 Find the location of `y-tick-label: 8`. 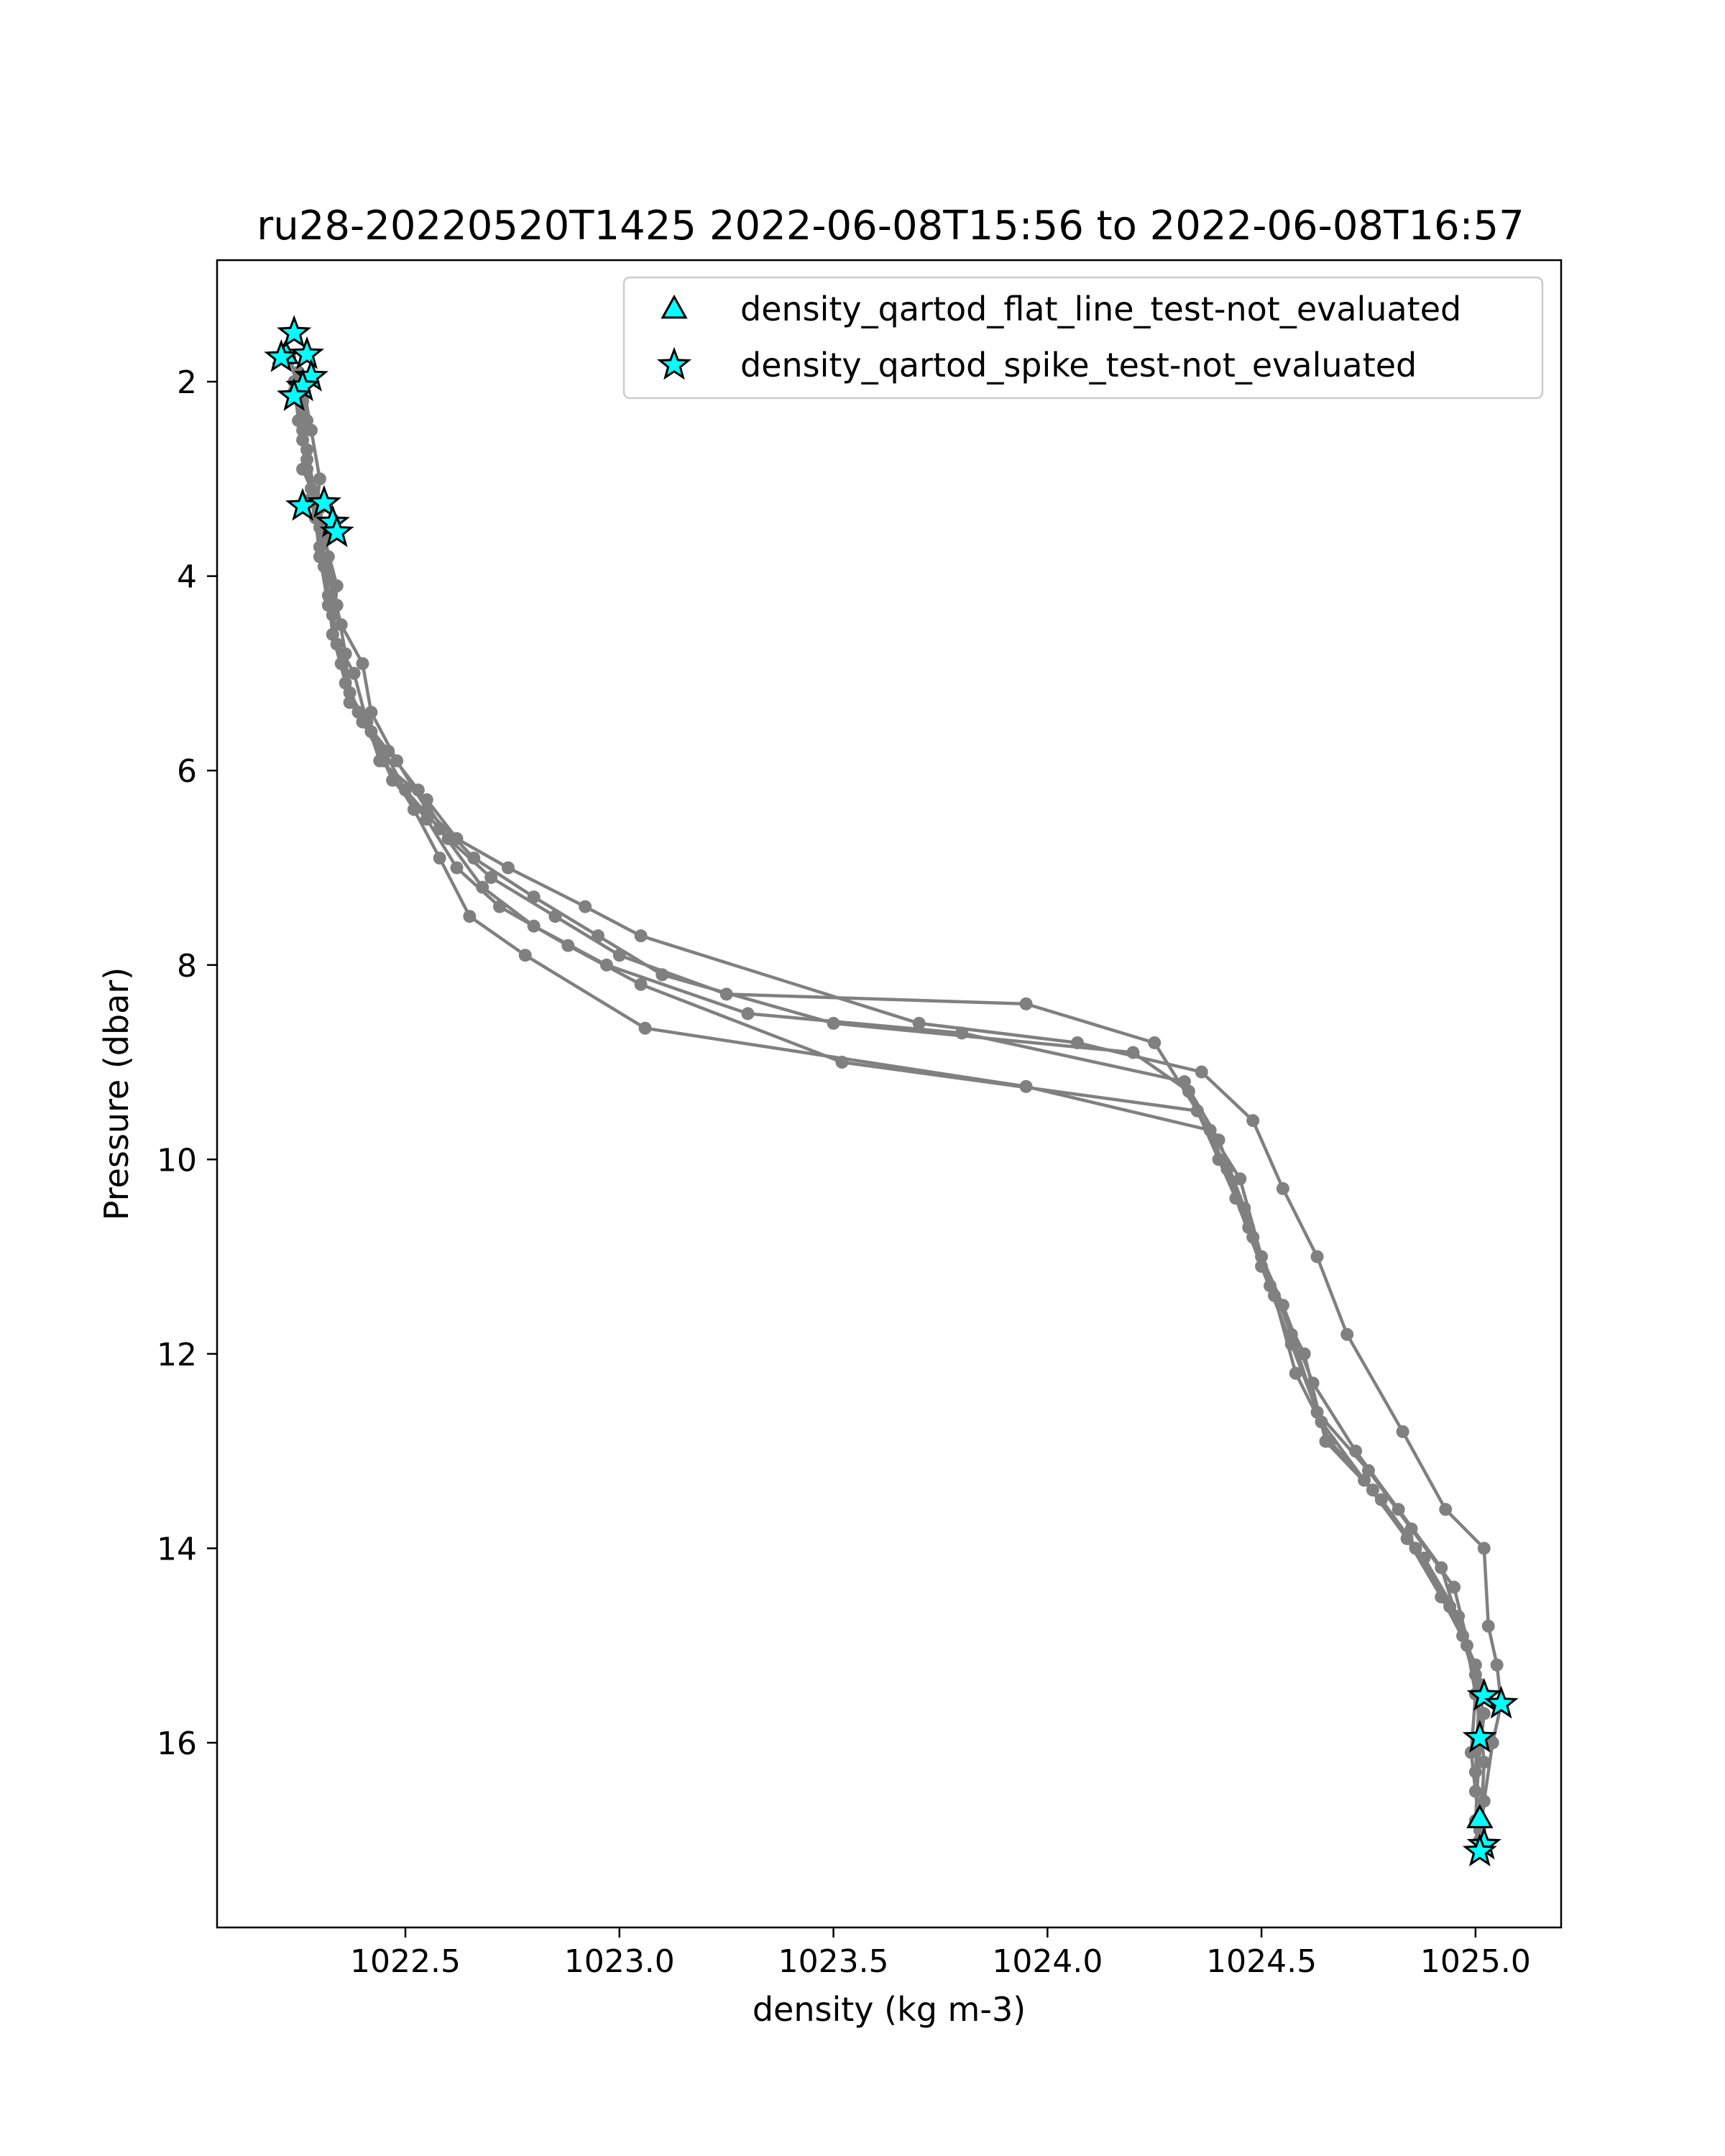

y-tick-label: 8 is located at coordinates (187, 967).